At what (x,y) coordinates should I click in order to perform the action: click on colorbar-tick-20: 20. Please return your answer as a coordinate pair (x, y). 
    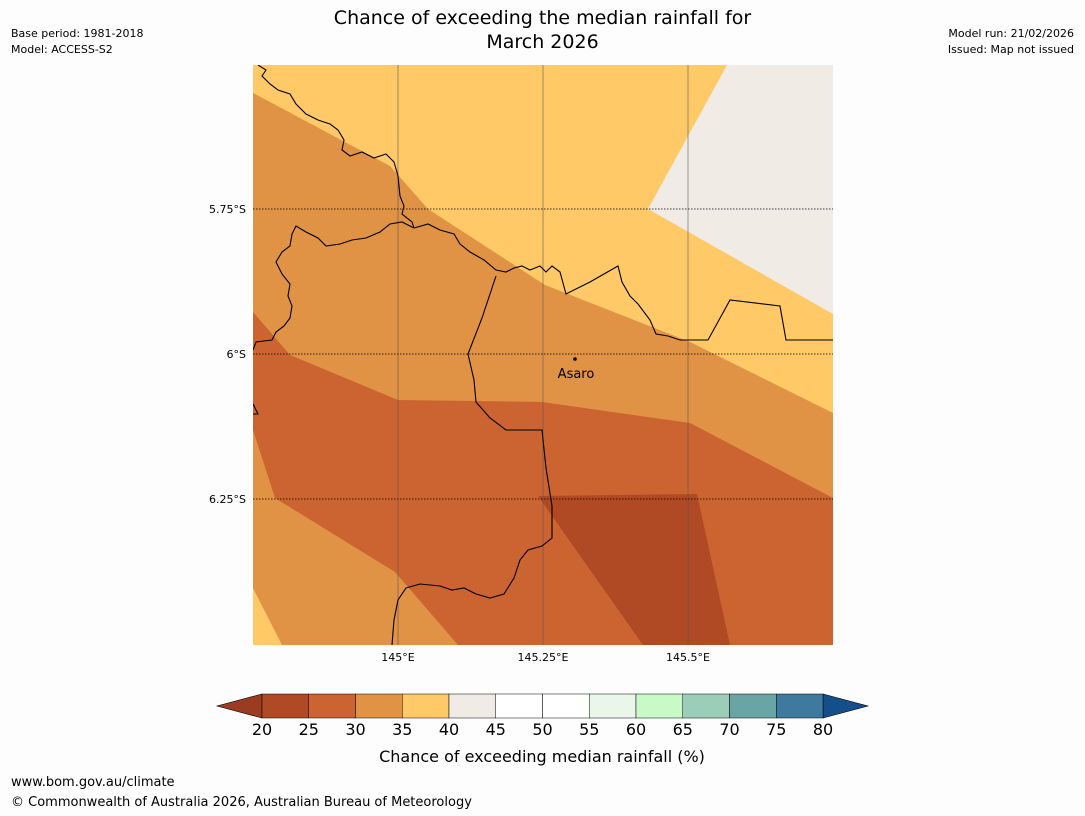
    Looking at the image, I should click on (262, 729).